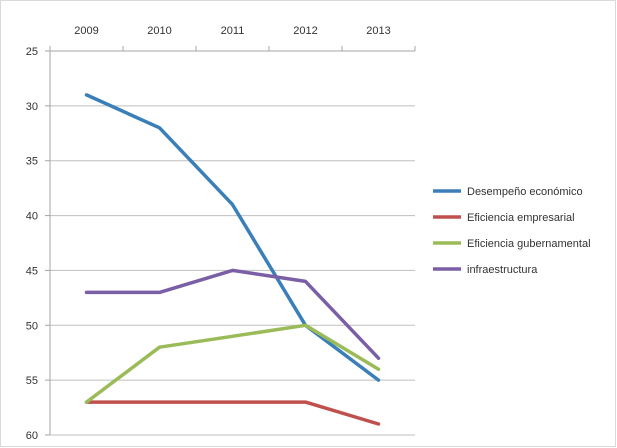 The image size is (617, 448). What do you see at coordinates (32, 271) in the screenshot?
I see `y-tick-label: 45` at bounding box center [32, 271].